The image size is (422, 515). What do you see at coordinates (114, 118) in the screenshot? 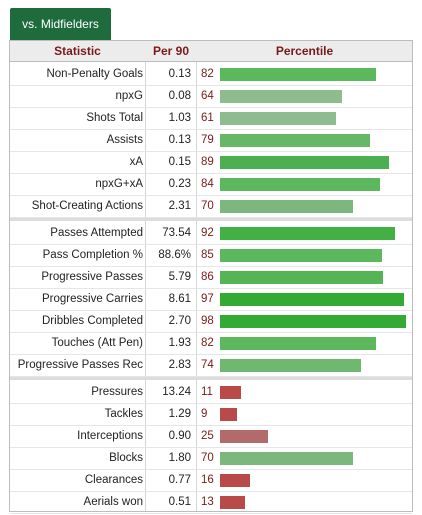
I see `row-statistic: Shots Total` at bounding box center [114, 118].